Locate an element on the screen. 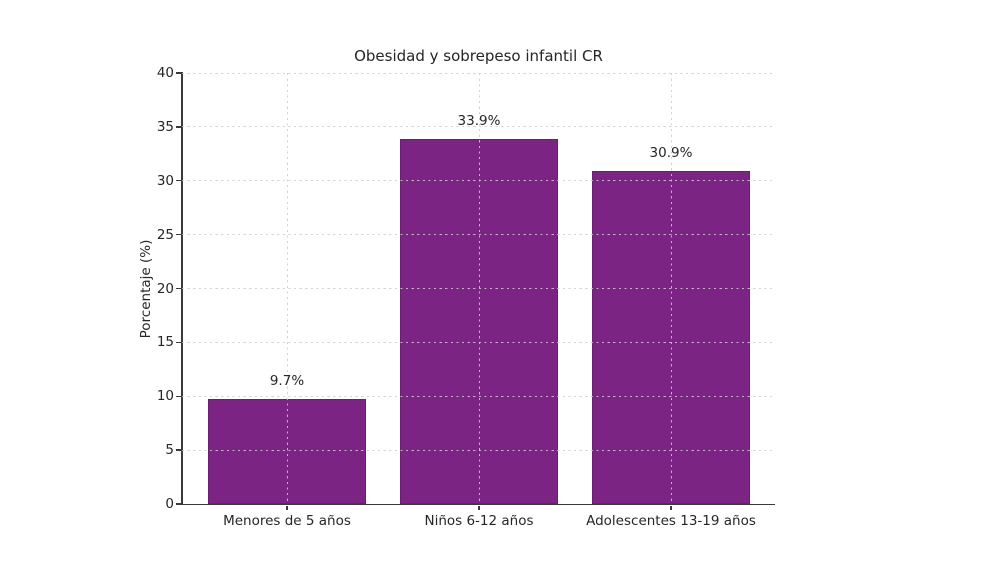  y-tick-label: 20 is located at coordinates (165, 288).